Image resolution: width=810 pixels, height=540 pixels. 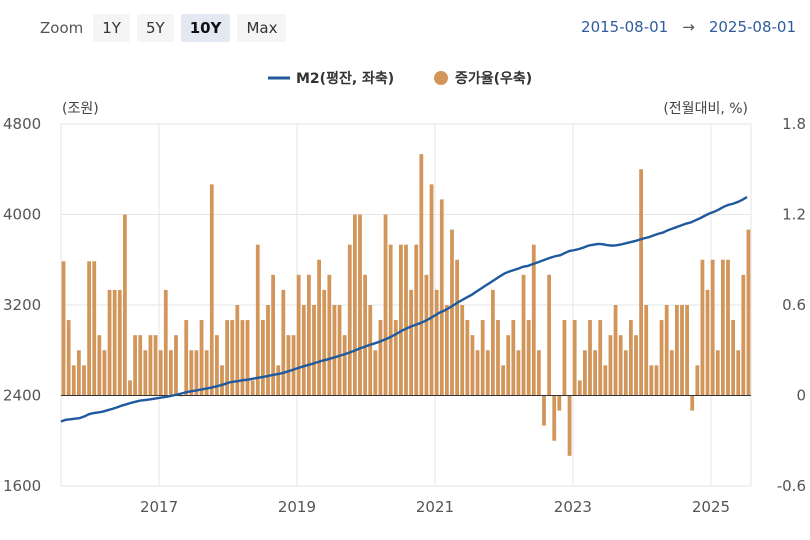 What do you see at coordinates (111, 28) in the screenshot?
I see `zoom-1y-button: 1Y` at bounding box center [111, 28].